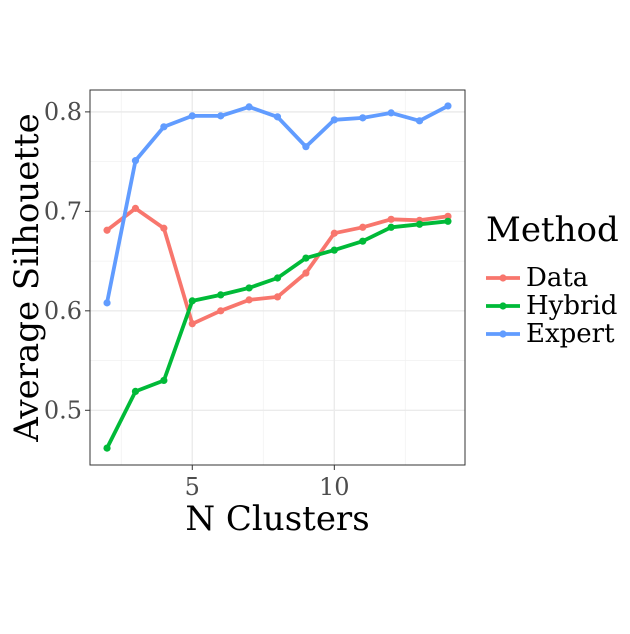 This screenshot has height=634, width=630. I want to click on x-tick-label: 5, so click(192, 487).